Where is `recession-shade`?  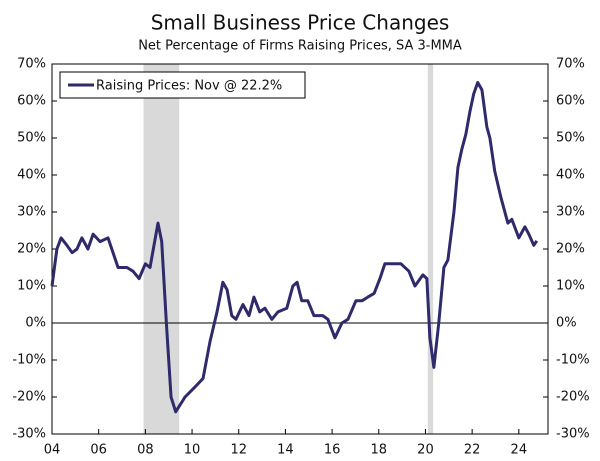 recession-shade is located at coordinates (430, 249).